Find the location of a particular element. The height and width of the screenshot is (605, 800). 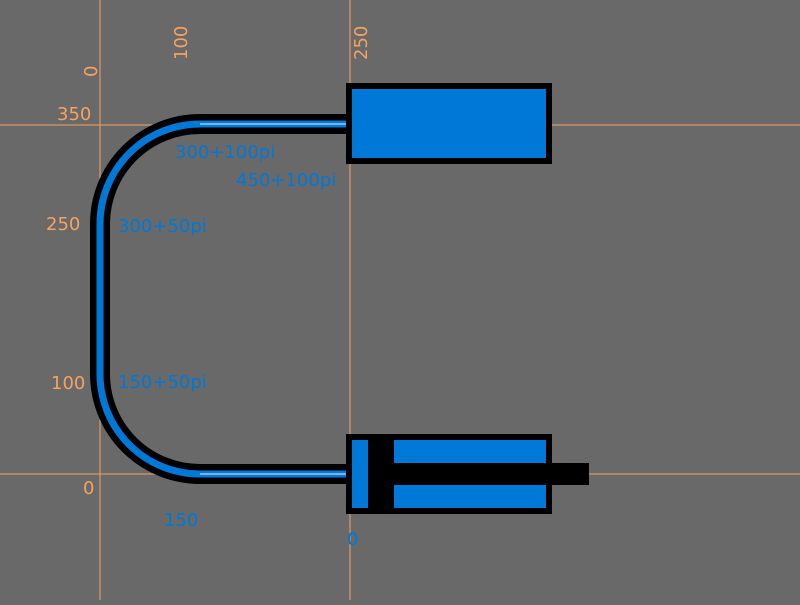

y-axis-label-100: 100 is located at coordinates (68, 383).